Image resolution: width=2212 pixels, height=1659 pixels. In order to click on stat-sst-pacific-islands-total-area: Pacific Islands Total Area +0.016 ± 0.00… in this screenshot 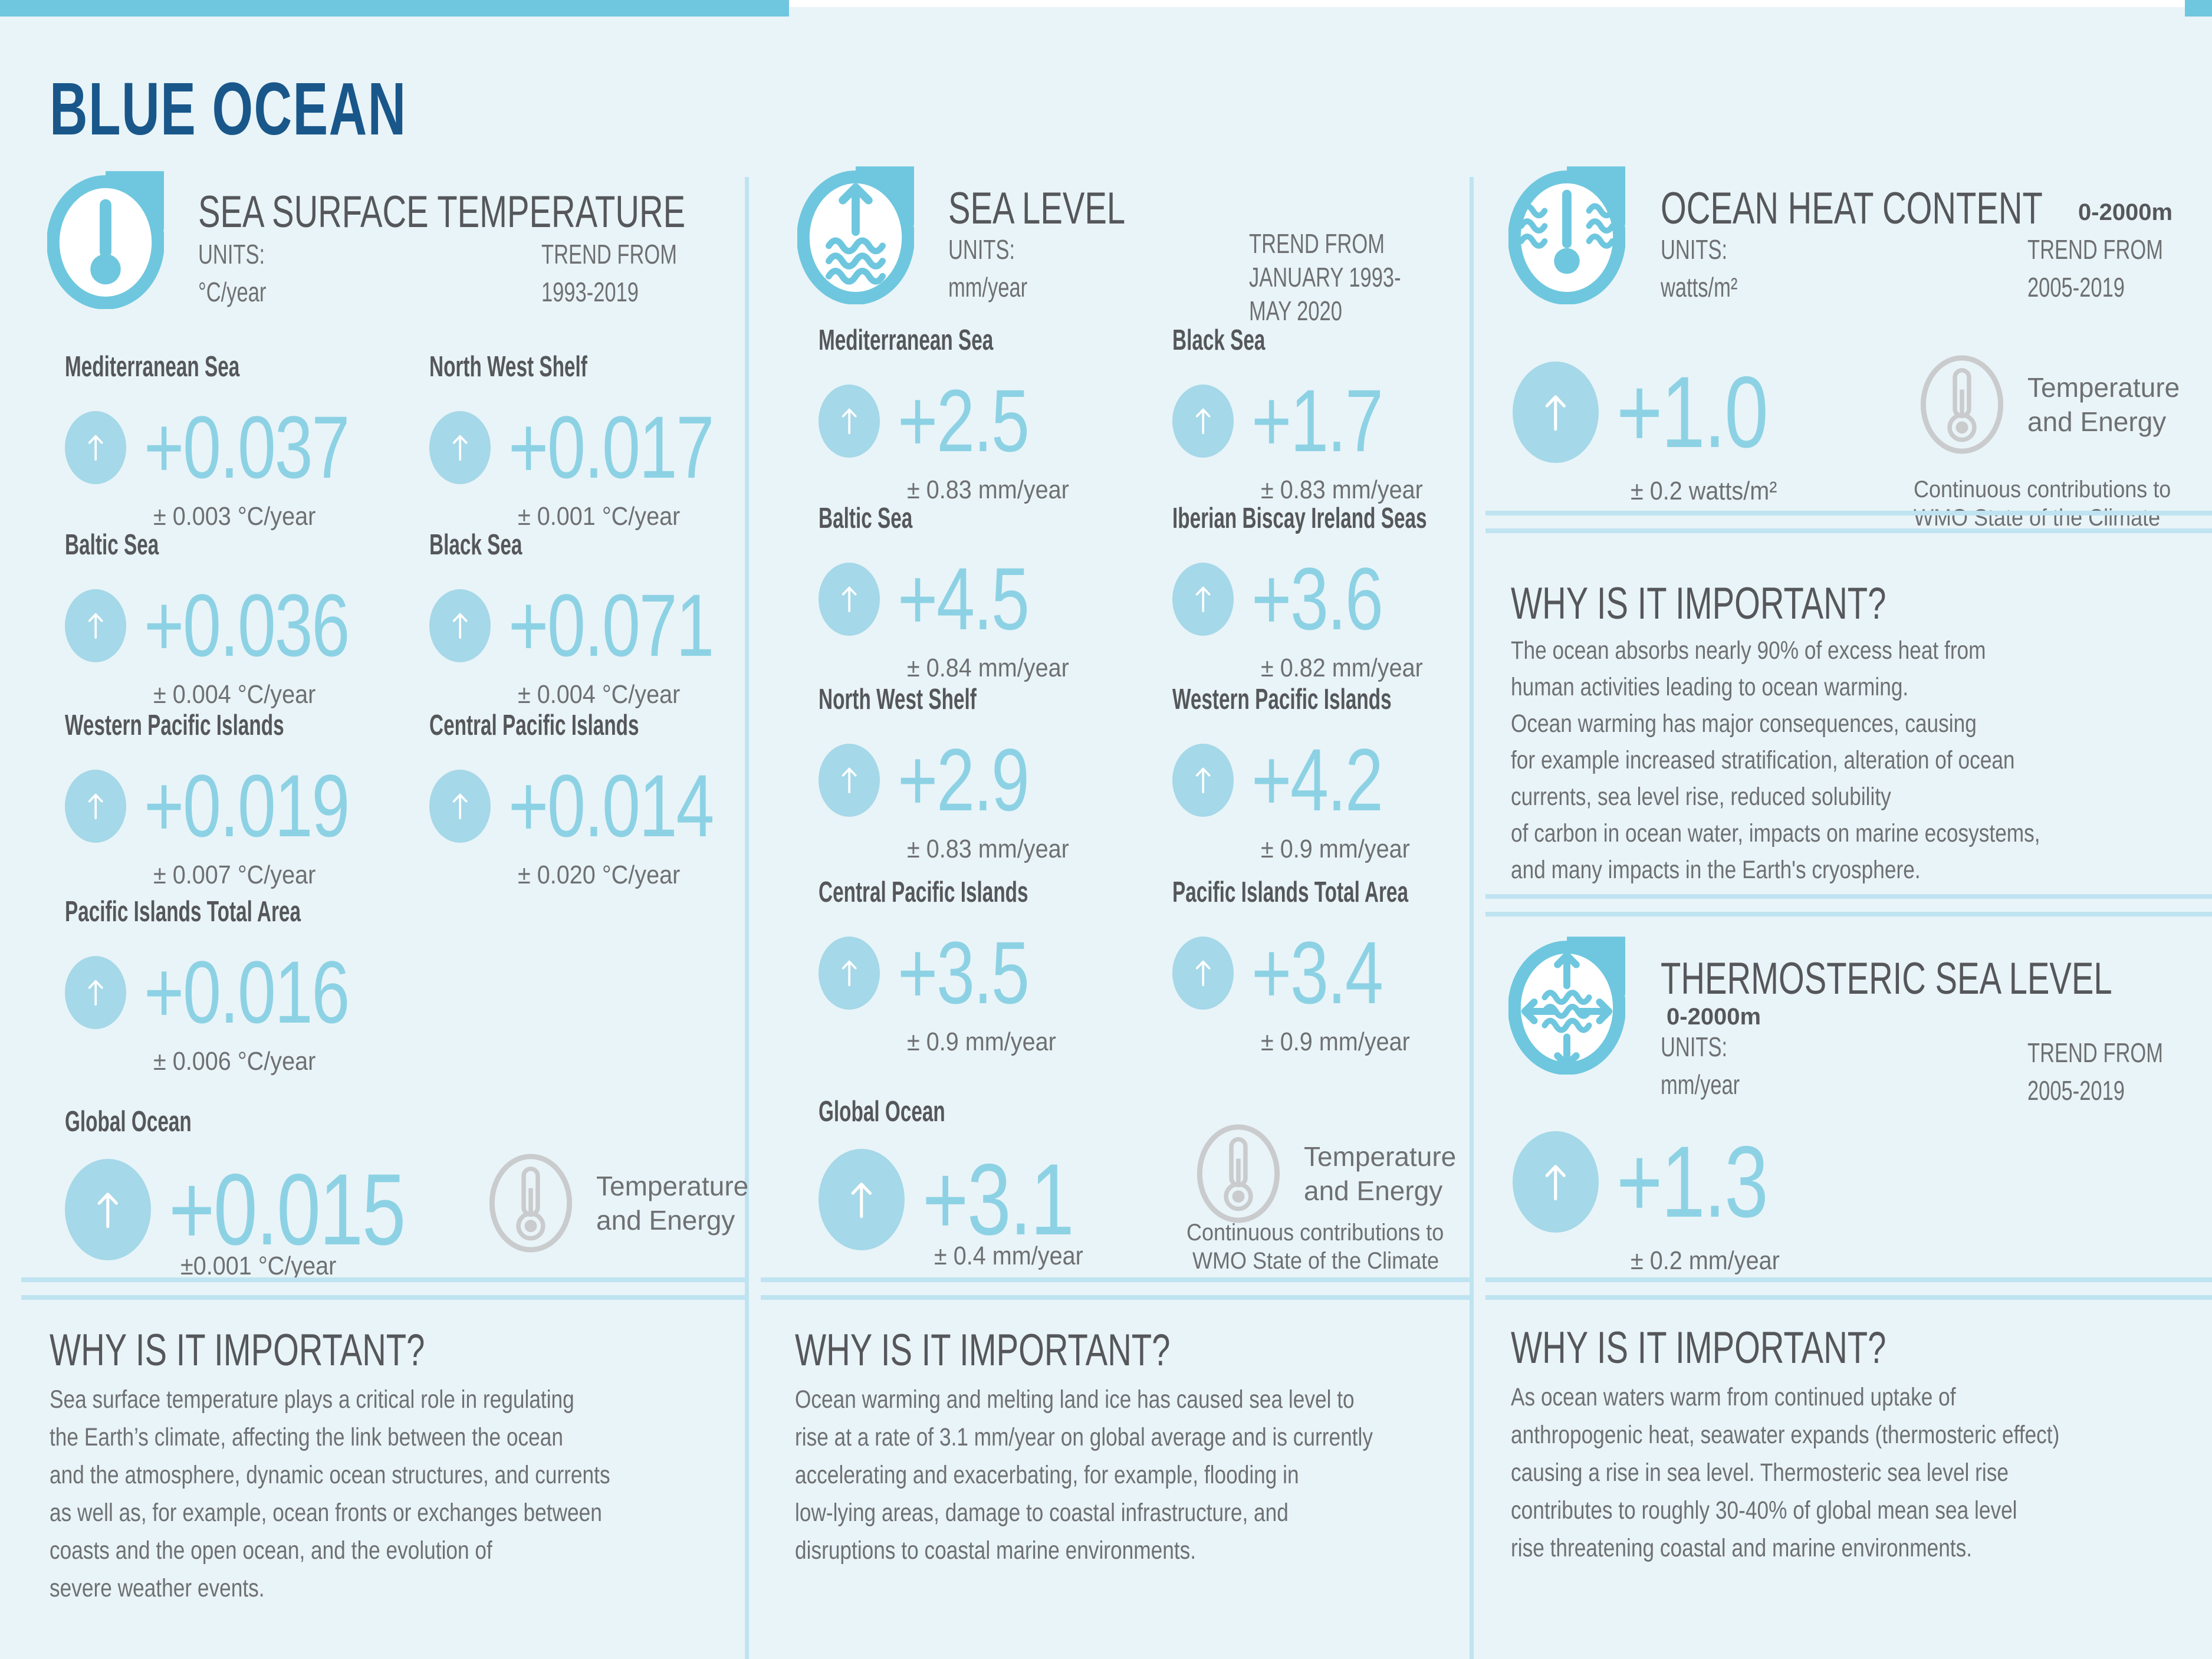, I will do `click(239, 985)`.